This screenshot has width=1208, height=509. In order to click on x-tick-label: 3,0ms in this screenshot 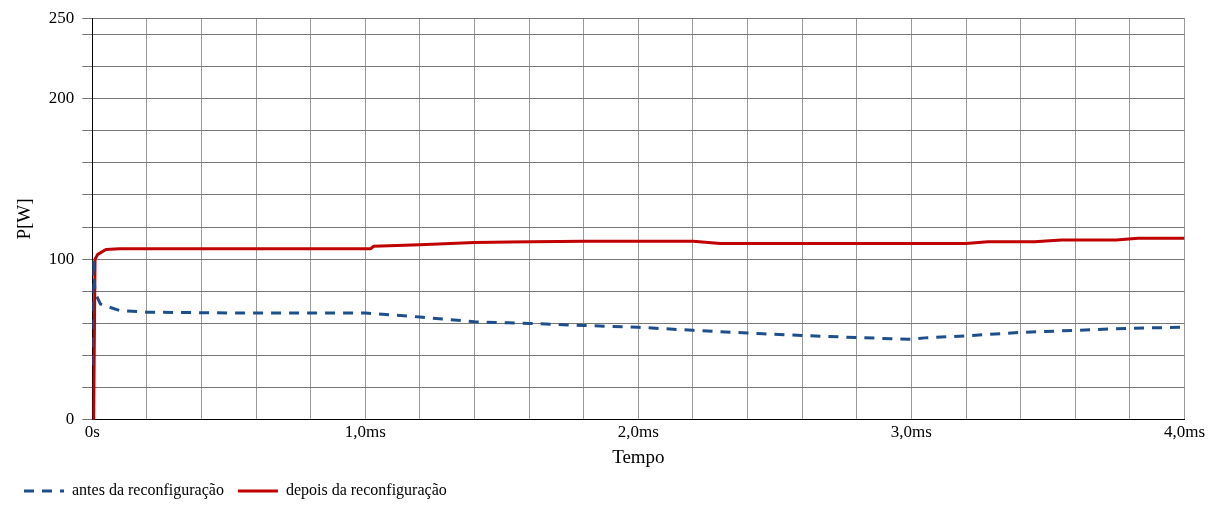, I will do `click(911, 432)`.